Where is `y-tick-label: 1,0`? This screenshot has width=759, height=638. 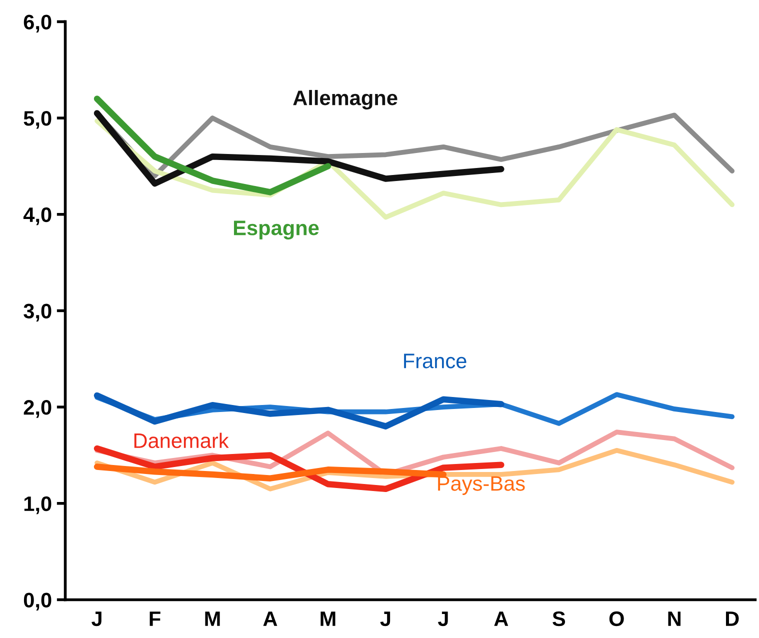
y-tick-label: 1,0 is located at coordinates (38, 505).